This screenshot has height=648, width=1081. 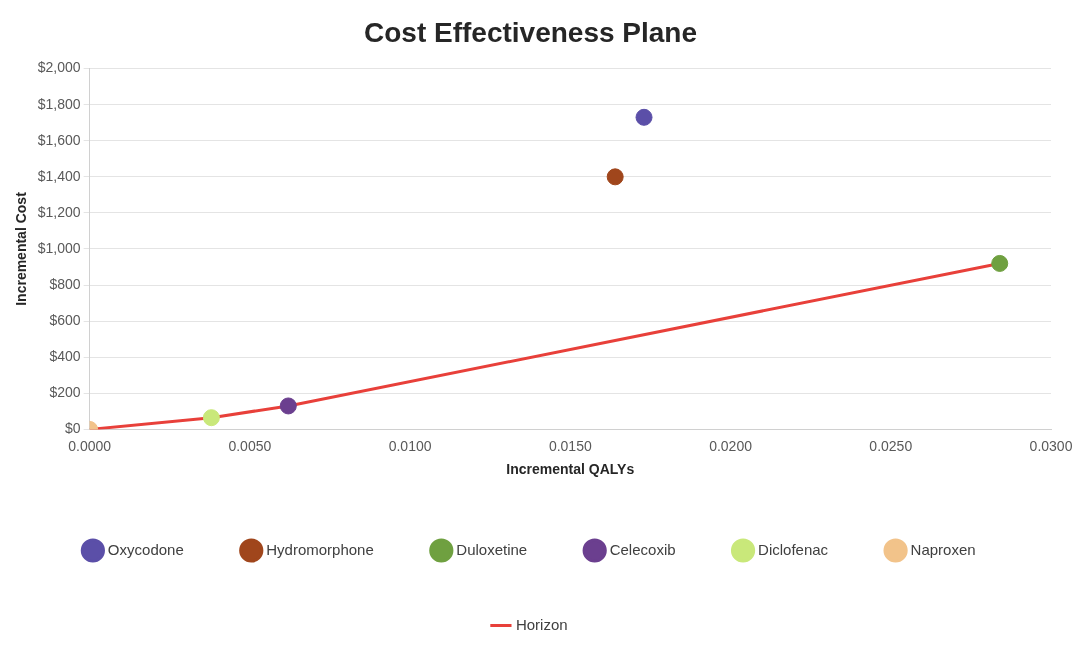 What do you see at coordinates (1051, 445) in the screenshot?
I see `x-tick-label: 0.0300` at bounding box center [1051, 445].